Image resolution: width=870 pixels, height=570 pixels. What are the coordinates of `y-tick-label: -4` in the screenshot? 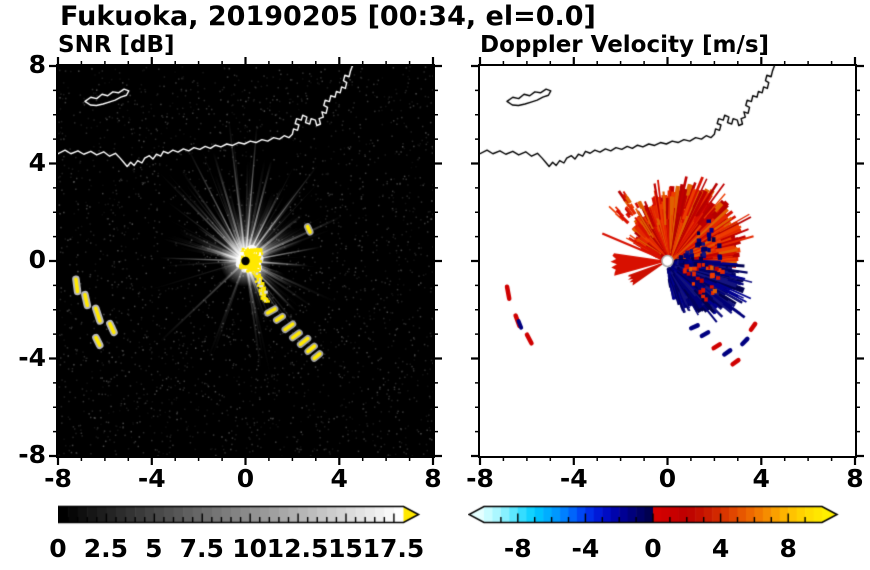 It's located at (32, 357).